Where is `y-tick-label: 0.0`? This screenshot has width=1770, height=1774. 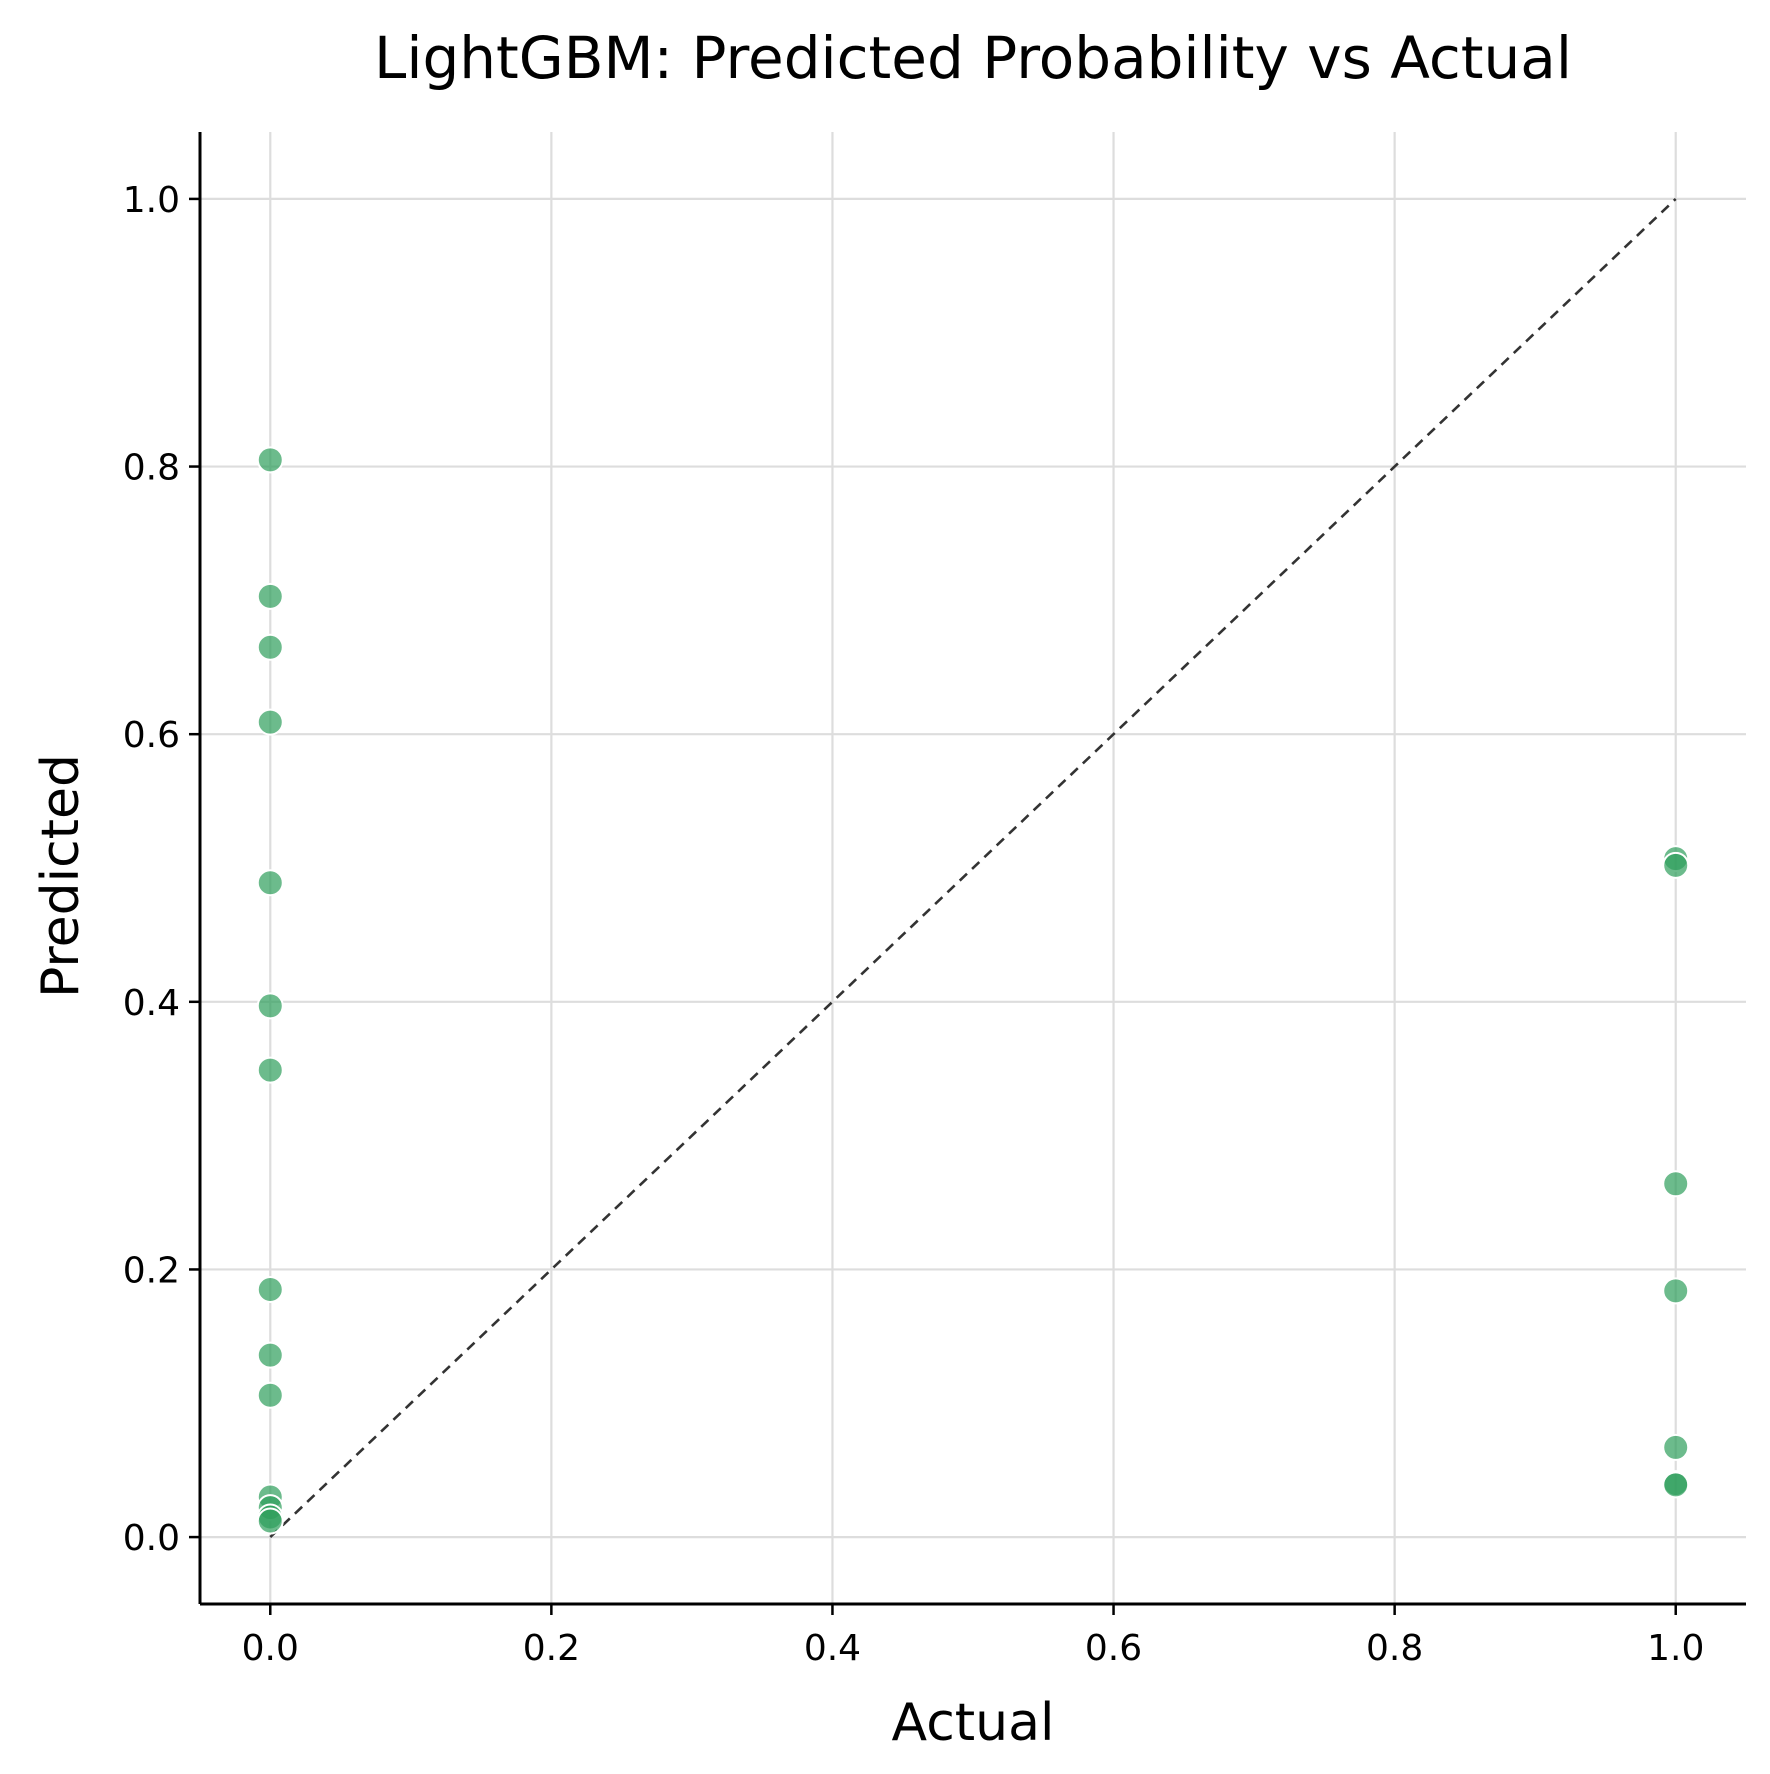
y-tick-label: 0.0 is located at coordinates (151, 1538).